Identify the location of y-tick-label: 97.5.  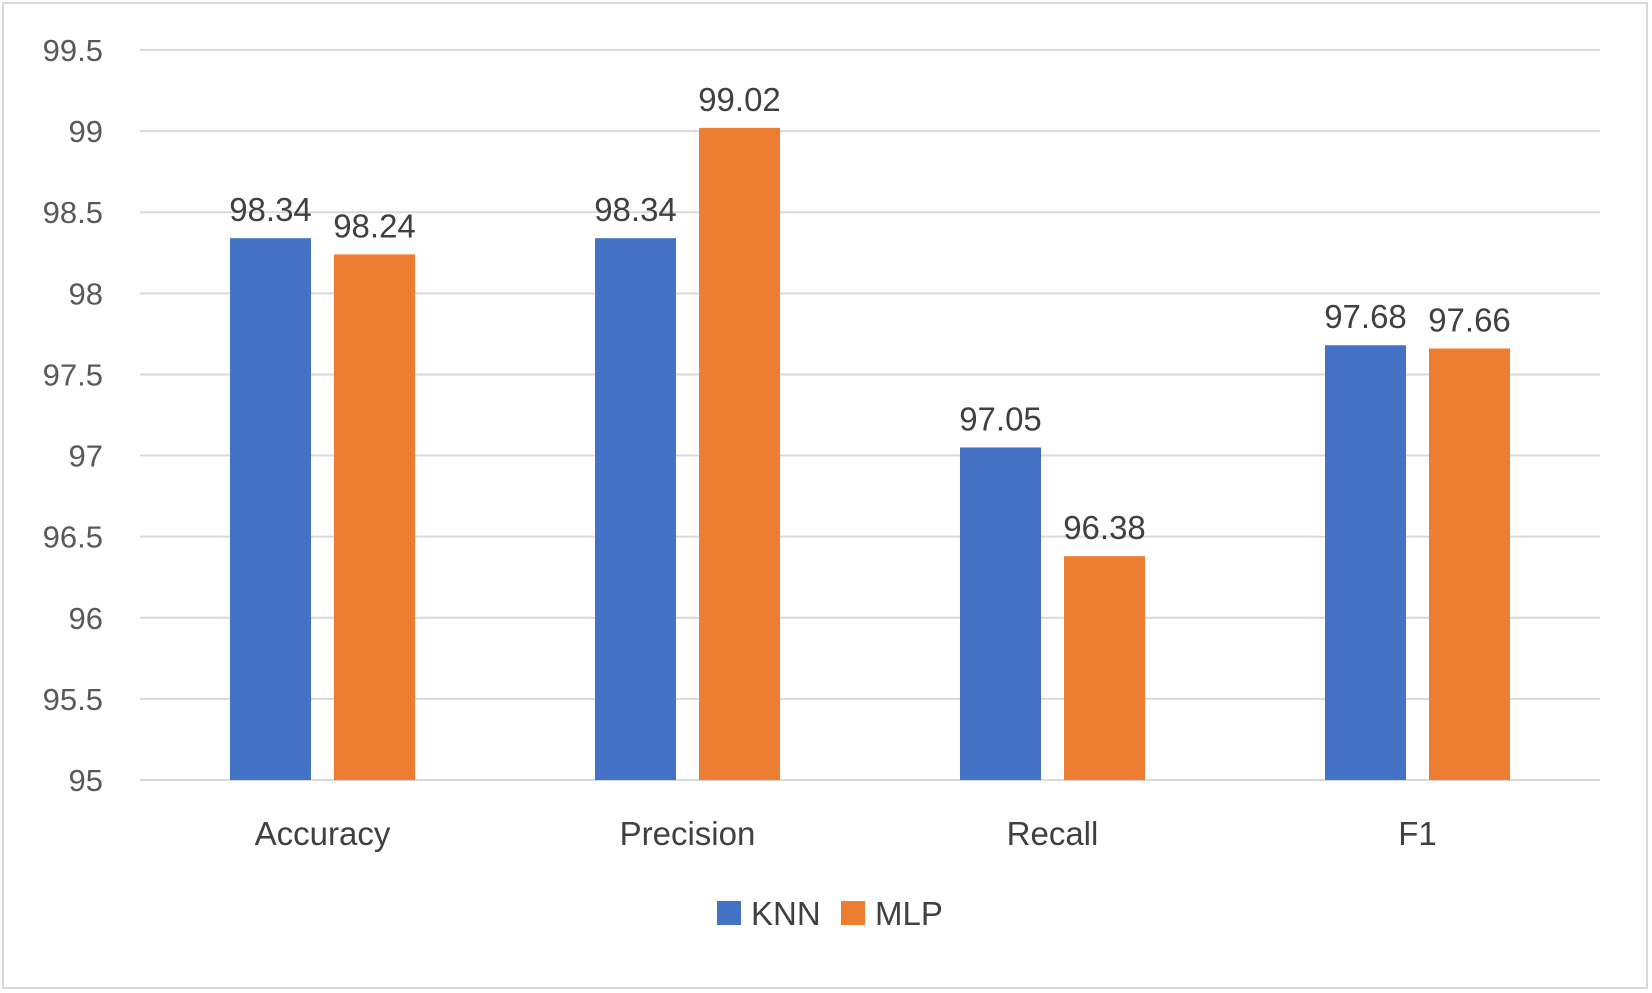
(73, 374).